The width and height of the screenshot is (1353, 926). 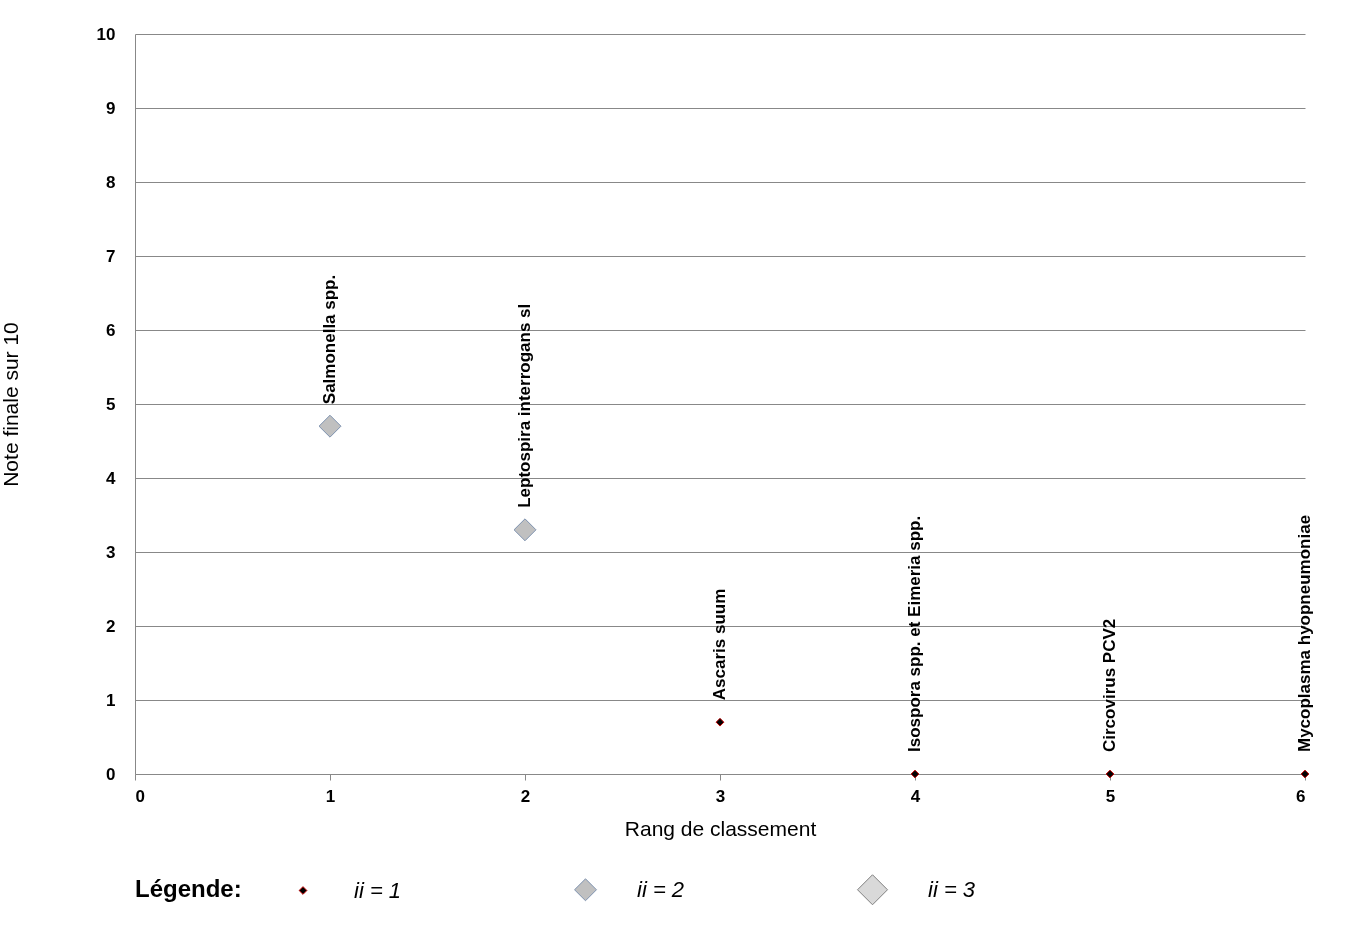 I want to click on annotation: Mycoplasma hyopneumoniae, so click(x=1304, y=633).